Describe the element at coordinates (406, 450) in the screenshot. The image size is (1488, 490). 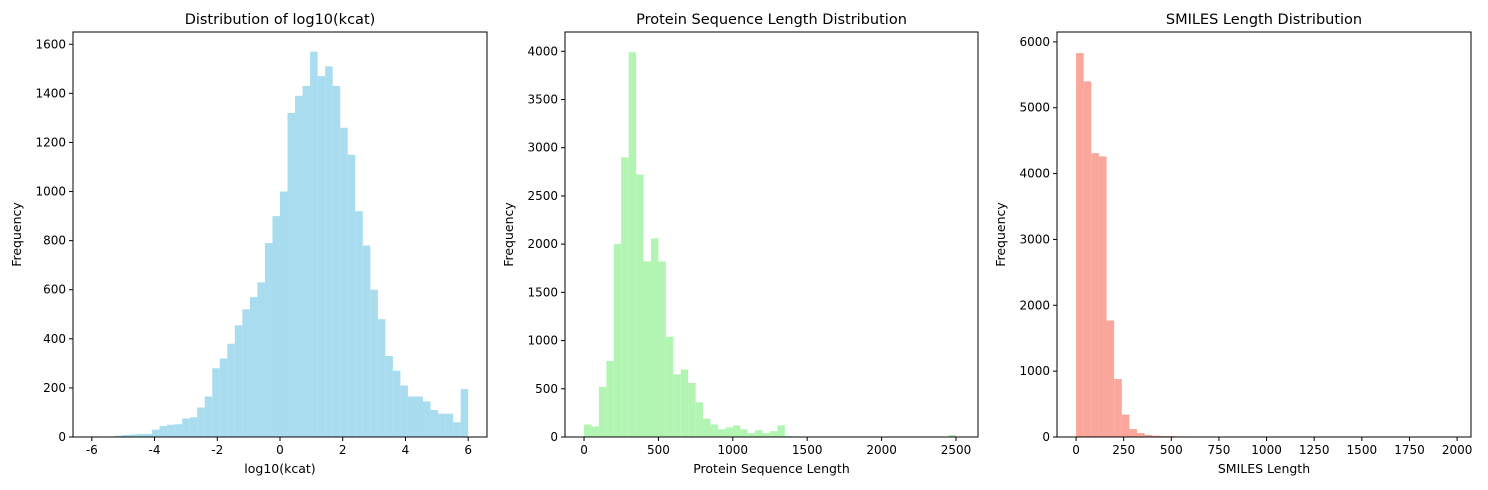
I see `x-tick-label: 4` at that location.